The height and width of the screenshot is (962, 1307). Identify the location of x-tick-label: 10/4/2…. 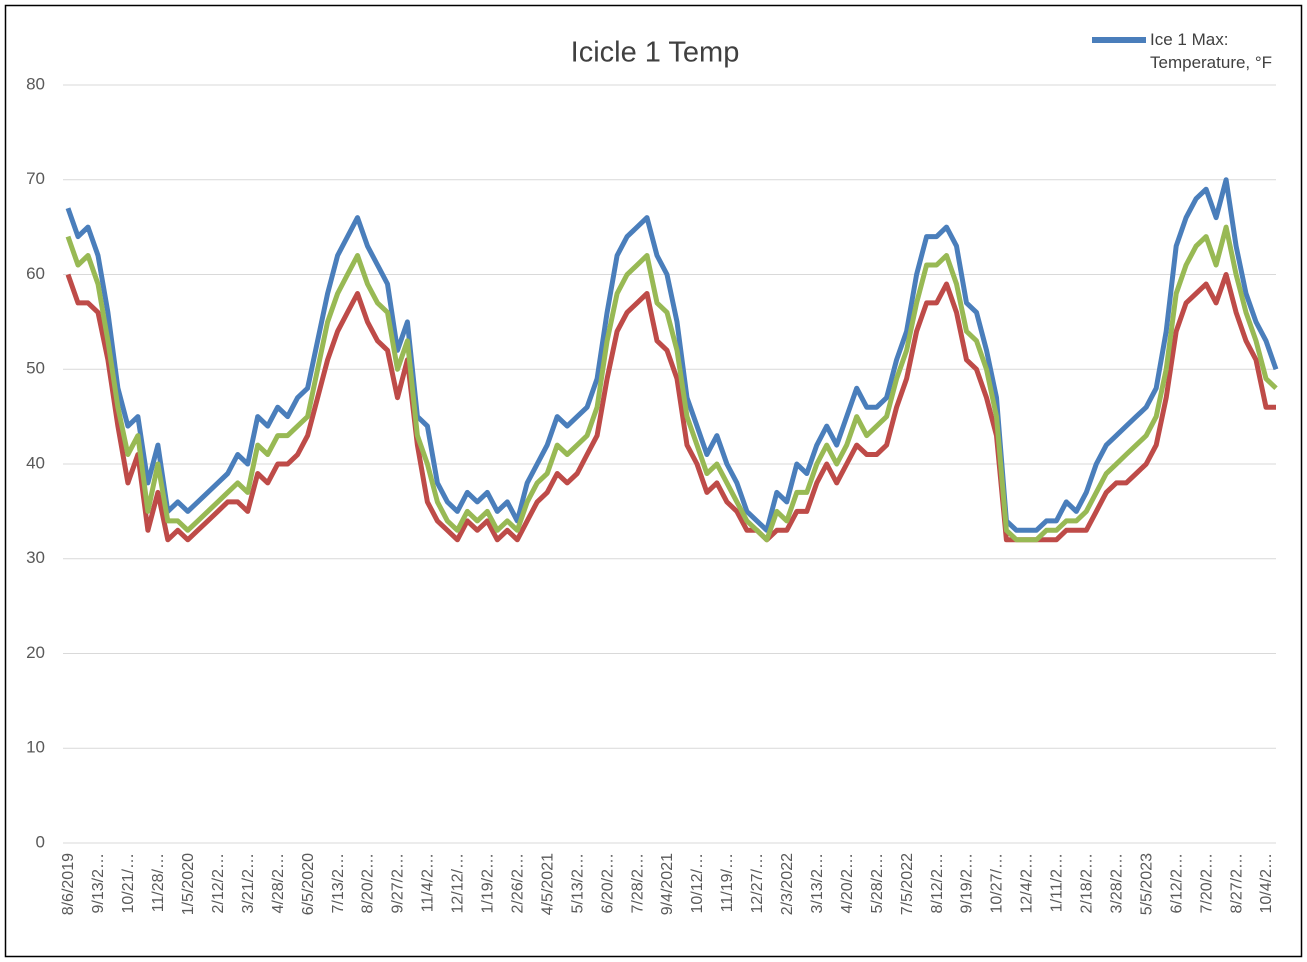
(1266, 883).